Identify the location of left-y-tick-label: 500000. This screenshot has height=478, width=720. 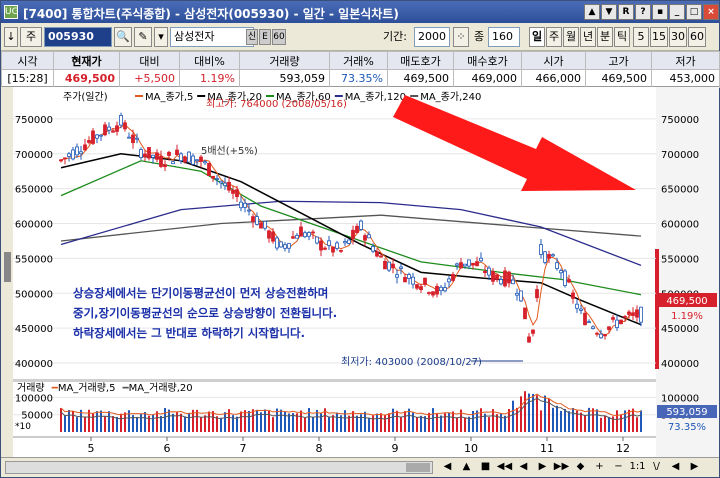
(34, 294).